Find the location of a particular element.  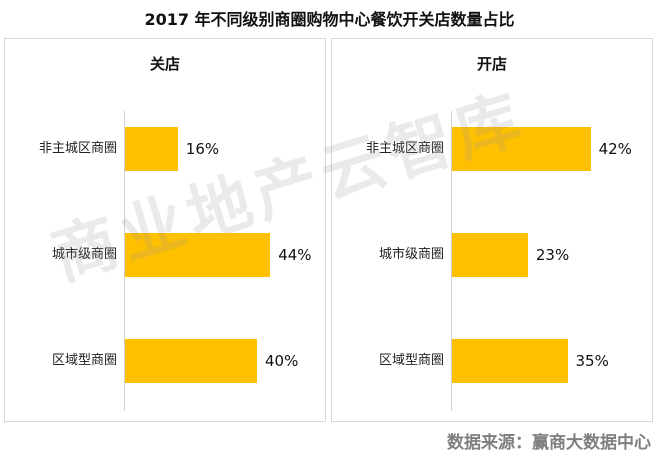

value-label-open-1: 42% is located at coordinates (615, 149).